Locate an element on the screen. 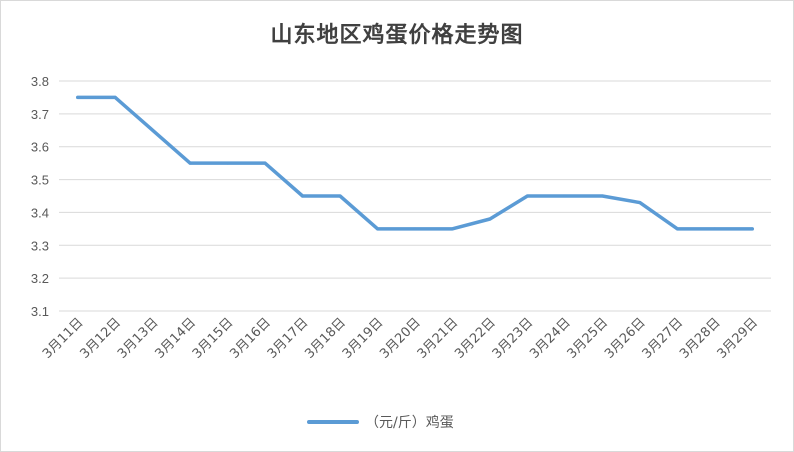 The width and height of the screenshot is (794, 452). x-tick-label: 3月28日 is located at coordinates (700, 338).